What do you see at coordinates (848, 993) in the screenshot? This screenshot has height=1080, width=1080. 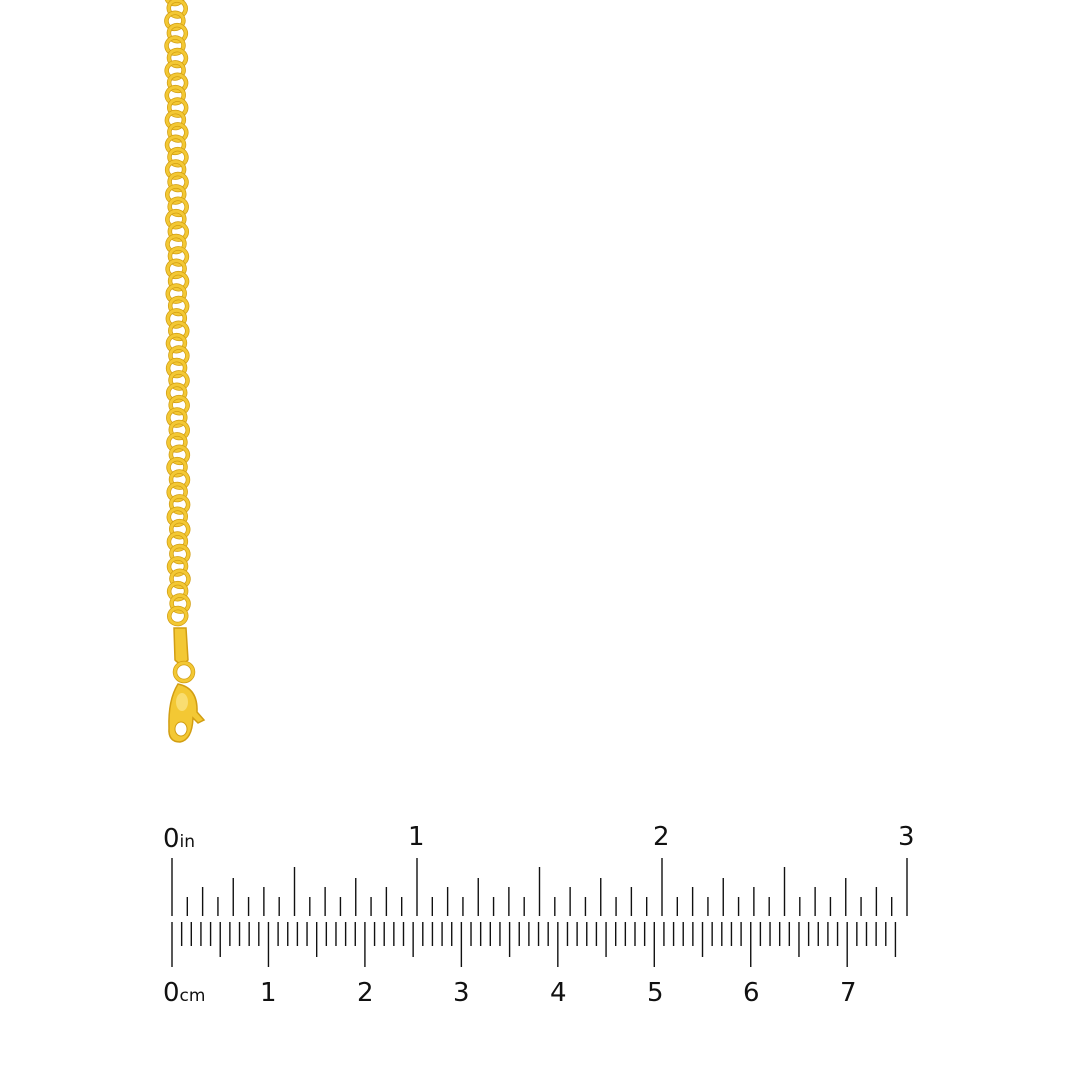 I see `cm-label-7: 7` at bounding box center [848, 993].